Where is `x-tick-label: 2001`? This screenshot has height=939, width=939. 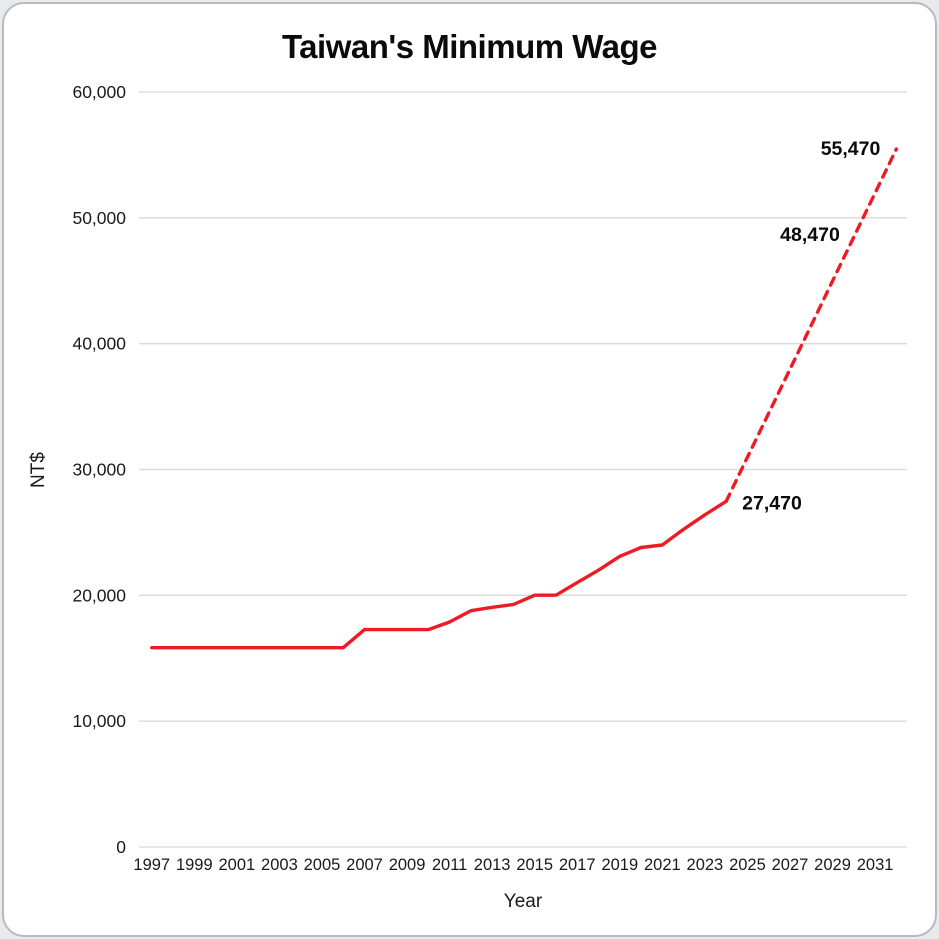
x-tick-label: 2001 is located at coordinates (237, 865).